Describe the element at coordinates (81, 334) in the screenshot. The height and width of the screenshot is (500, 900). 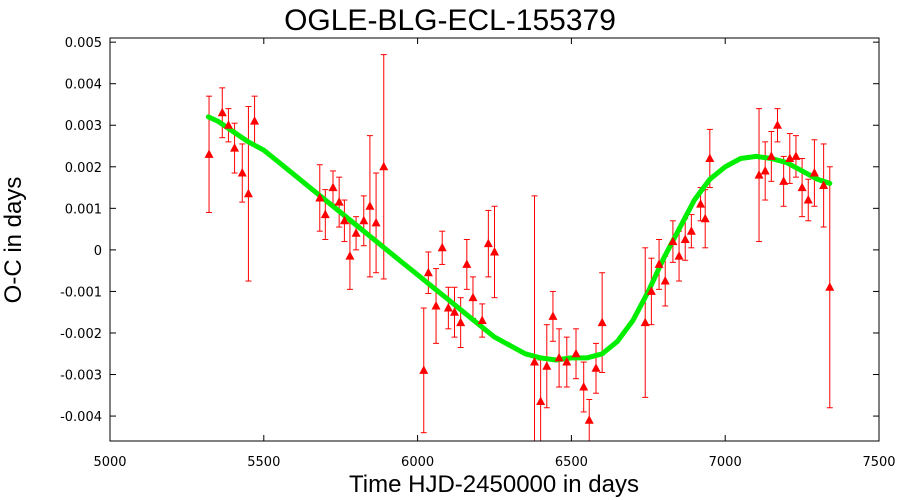
I see `y-tick-label: -0.002` at that location.